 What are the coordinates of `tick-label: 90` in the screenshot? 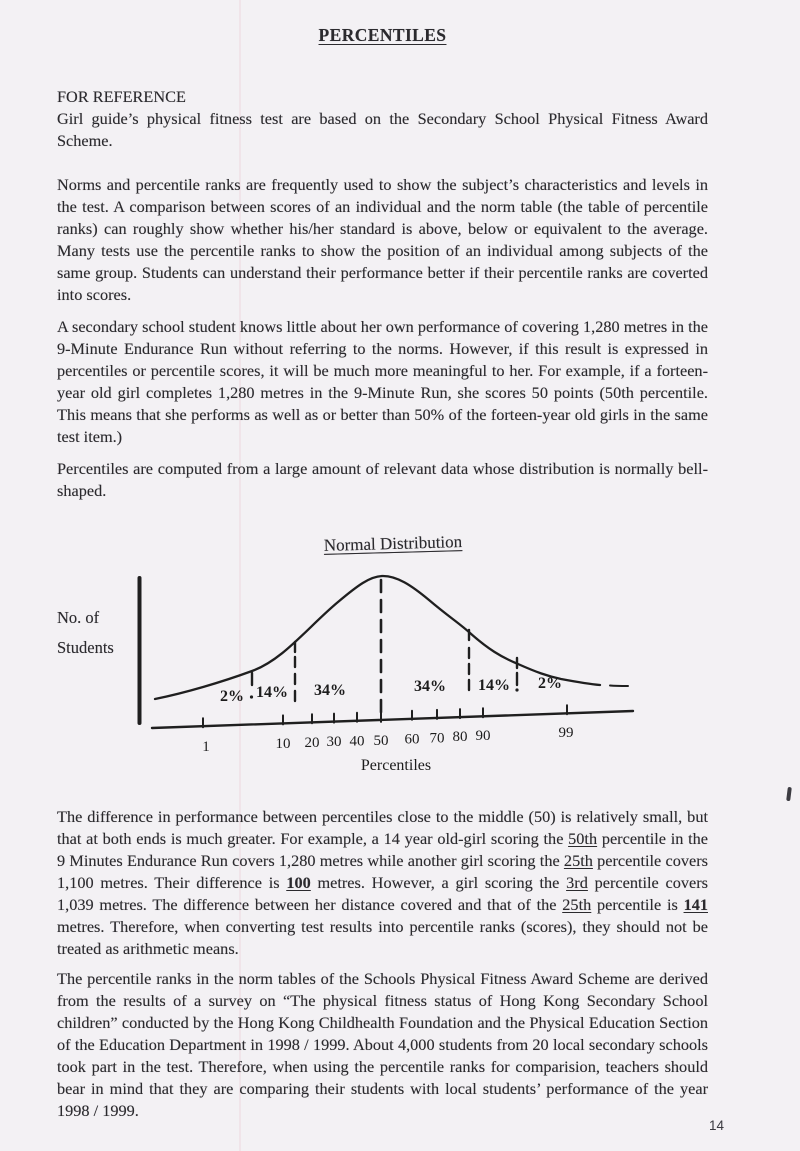 It's located at (483, 736).